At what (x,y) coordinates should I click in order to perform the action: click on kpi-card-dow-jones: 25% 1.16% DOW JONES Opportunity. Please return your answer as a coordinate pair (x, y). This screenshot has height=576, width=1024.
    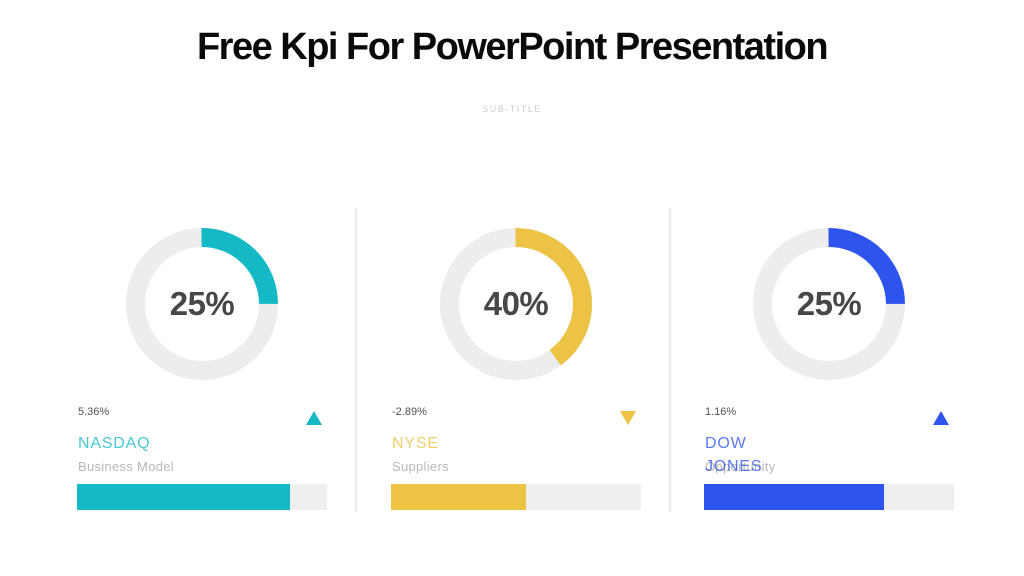
    Looking at the image, I should click on (829, 370).